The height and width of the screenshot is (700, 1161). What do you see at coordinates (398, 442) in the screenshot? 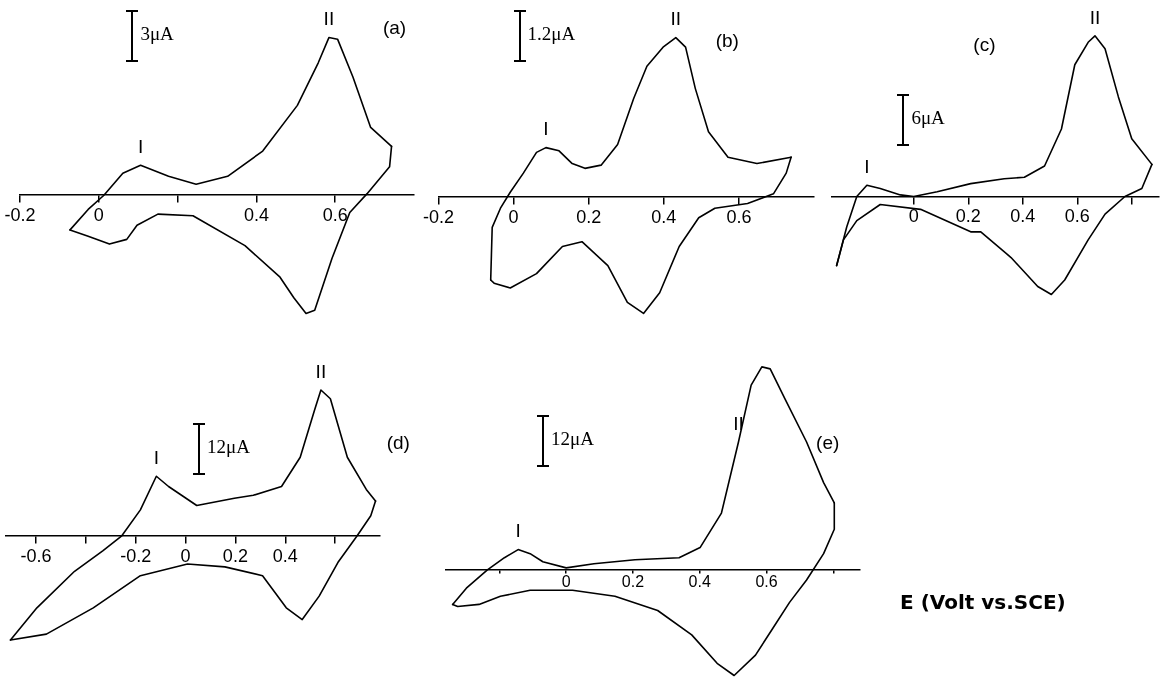
I see `text: (d)` at bounding box center [398, 442].